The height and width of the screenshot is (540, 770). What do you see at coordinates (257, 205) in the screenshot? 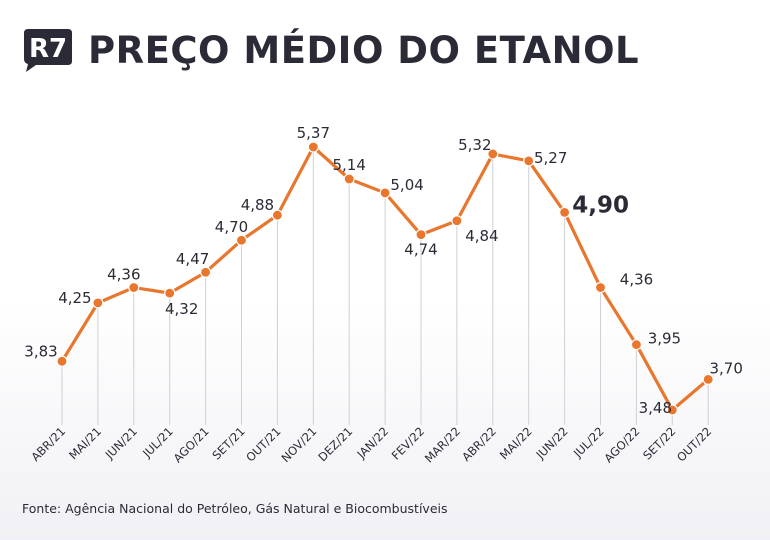
I see `data-label: 4,88` at bounding box center [257, 205].